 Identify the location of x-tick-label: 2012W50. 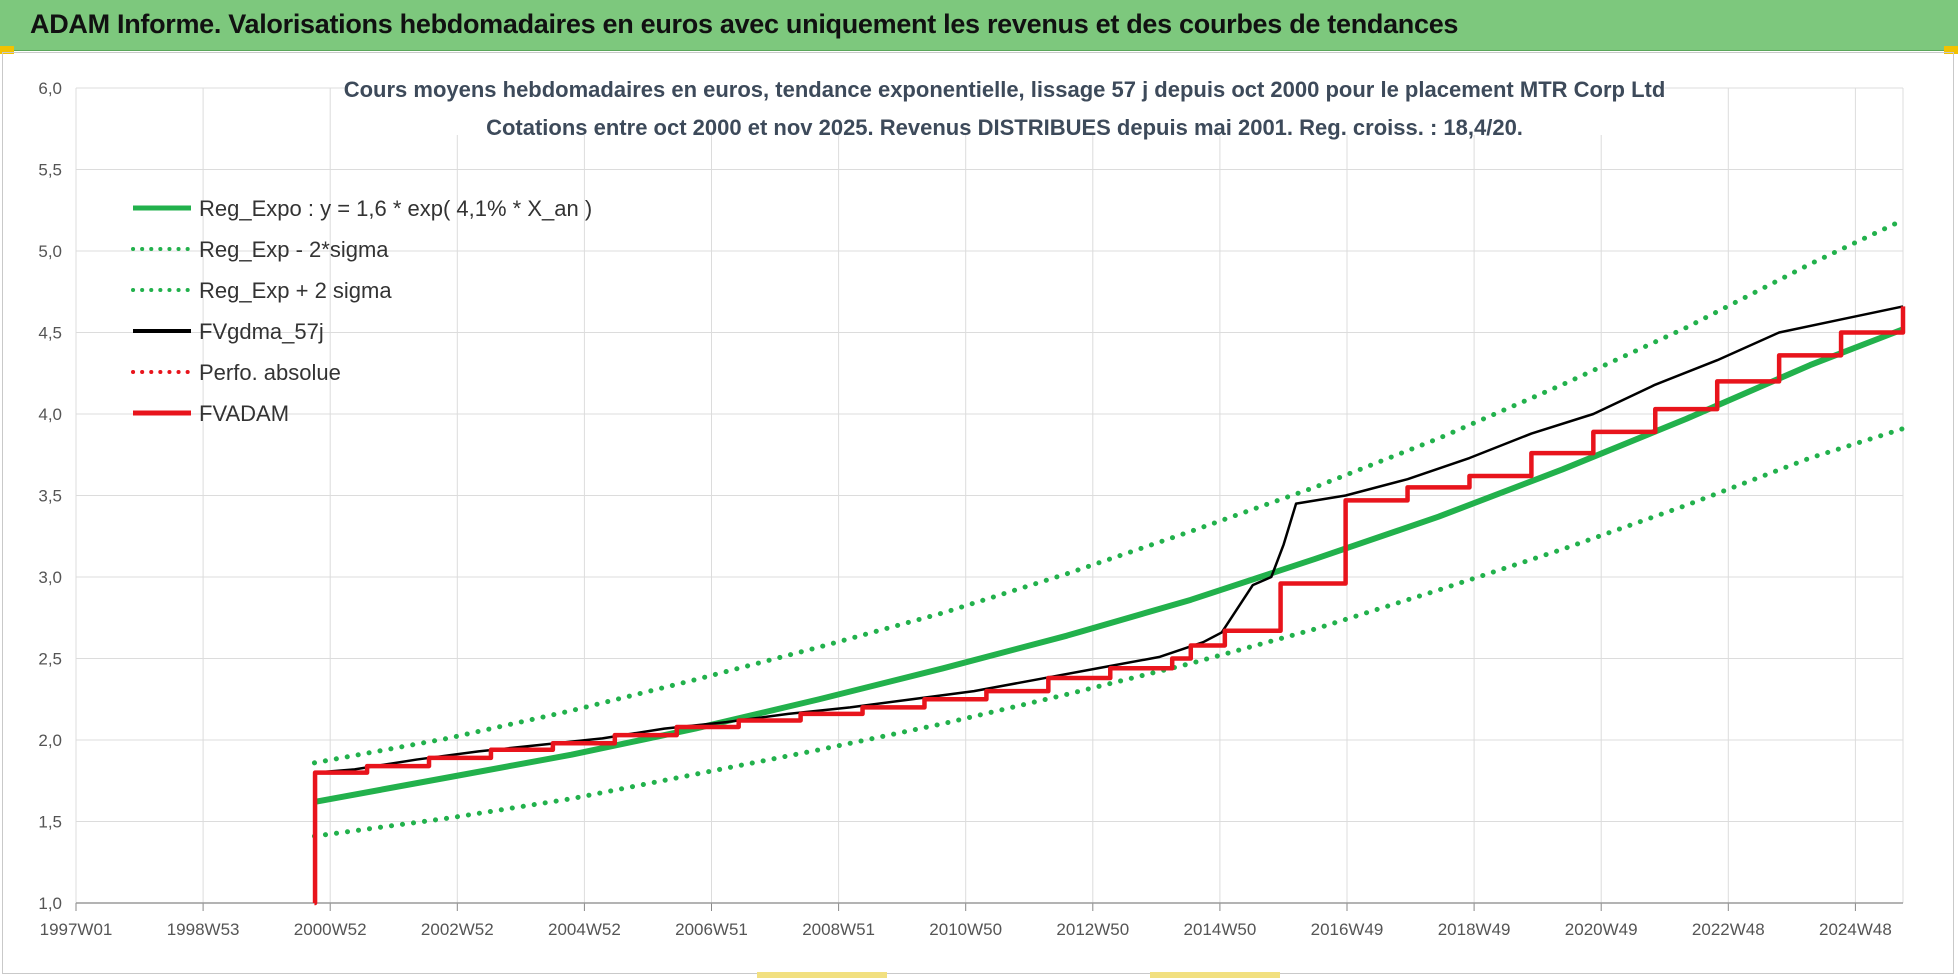
(1092, 929).